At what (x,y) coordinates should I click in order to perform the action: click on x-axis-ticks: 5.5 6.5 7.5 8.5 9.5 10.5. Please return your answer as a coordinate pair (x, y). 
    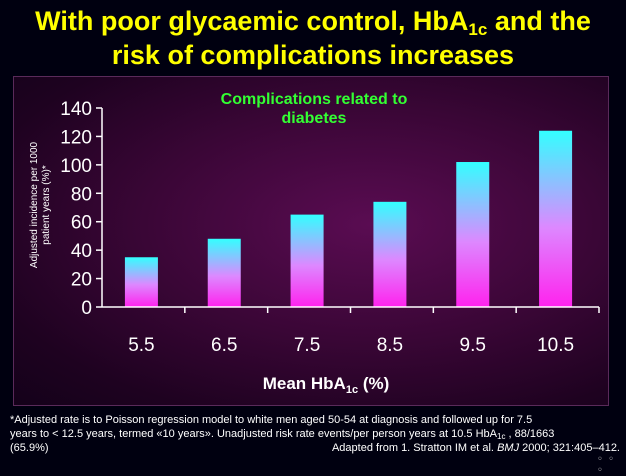
    Looking at the image, I should click on (364, 331).